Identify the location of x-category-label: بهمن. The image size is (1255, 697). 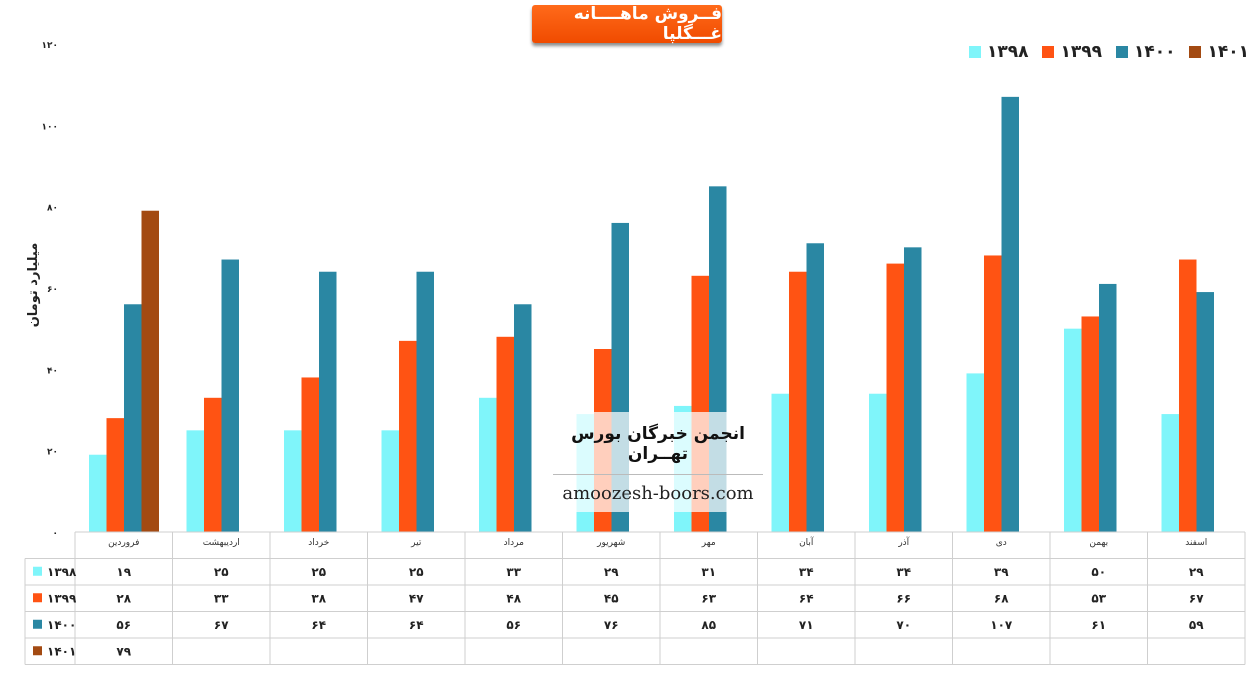
(1098, 543).